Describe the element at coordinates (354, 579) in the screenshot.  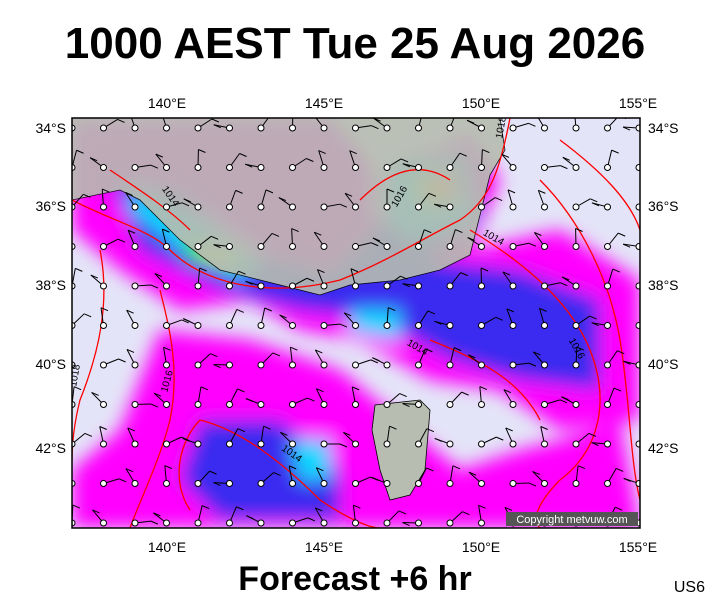
I see `caption: Forecast +6 hr` at that location.